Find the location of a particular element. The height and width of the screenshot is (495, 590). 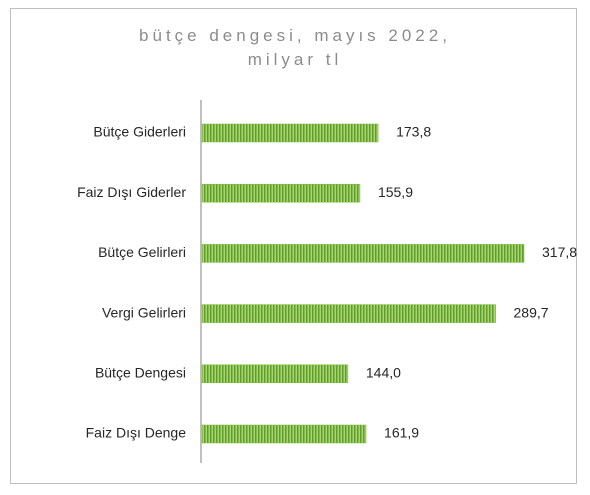

chart-title: bütçe dengesi, mayıs 2022, milyar tl is located at coordinates (295, 47).